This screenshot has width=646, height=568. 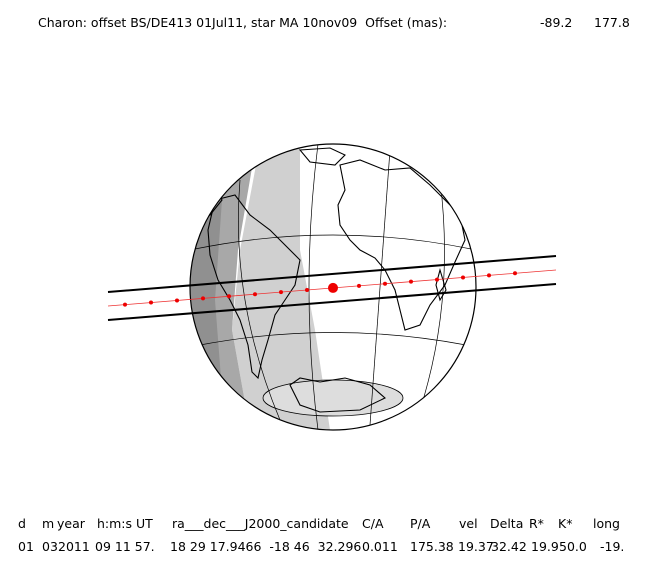 What do you see at coordinates (22, 523) in the screenshot?
I see `header-cell: d` at bounding box center [22, 523].